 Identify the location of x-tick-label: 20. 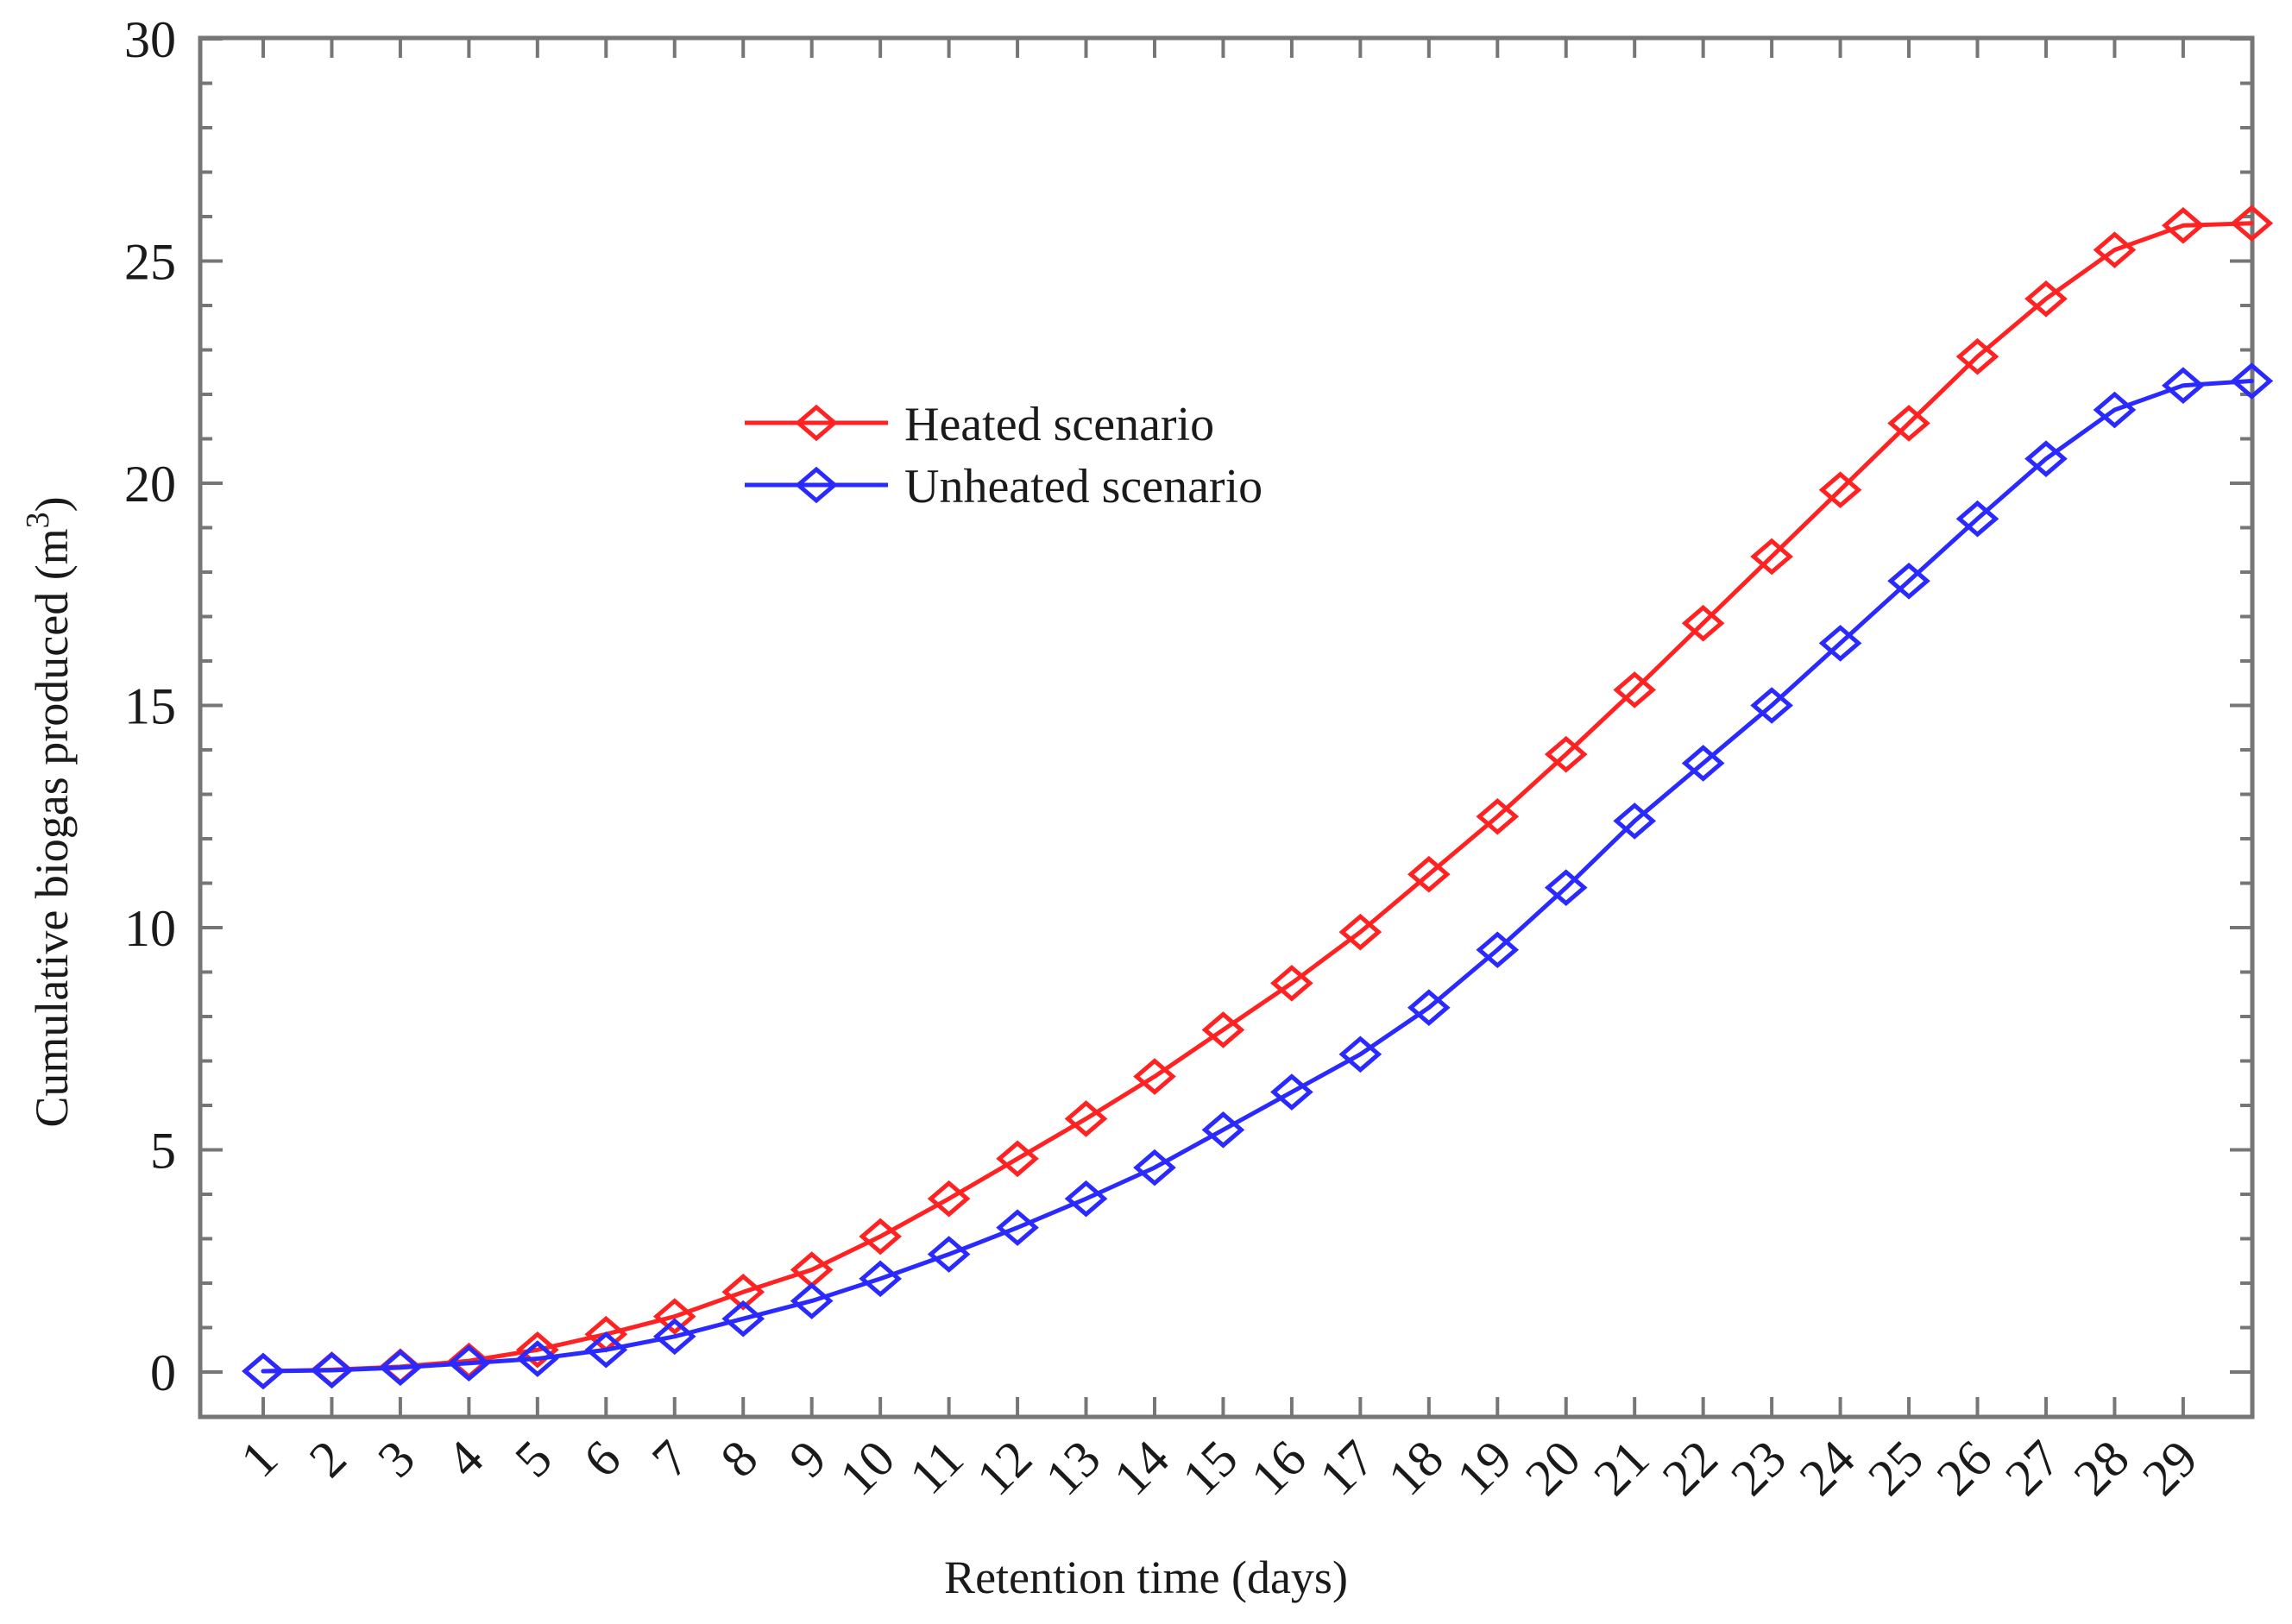
(1552, 1468).